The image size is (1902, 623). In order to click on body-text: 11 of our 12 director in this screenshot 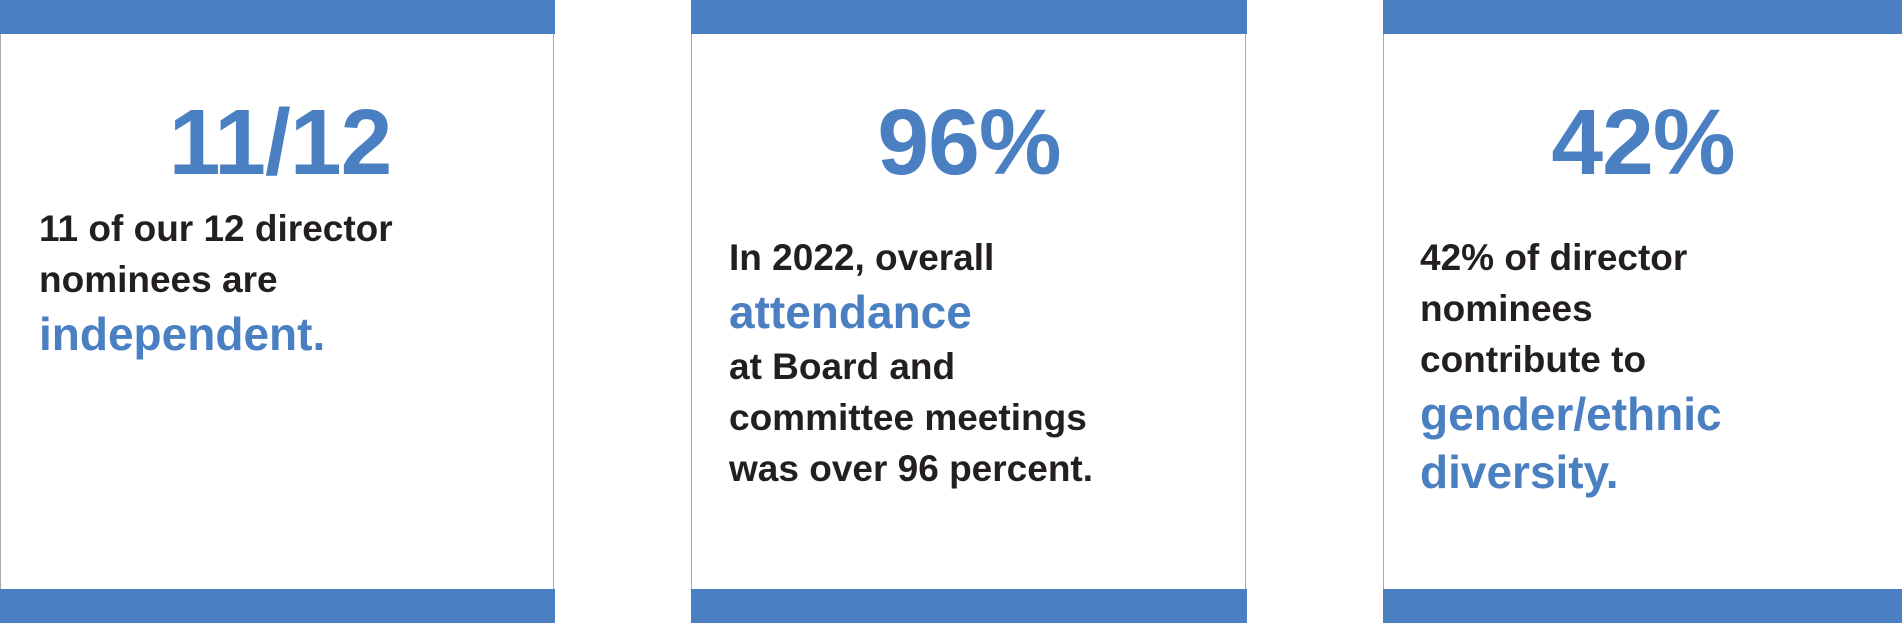, I will do `click(216, 228)`.